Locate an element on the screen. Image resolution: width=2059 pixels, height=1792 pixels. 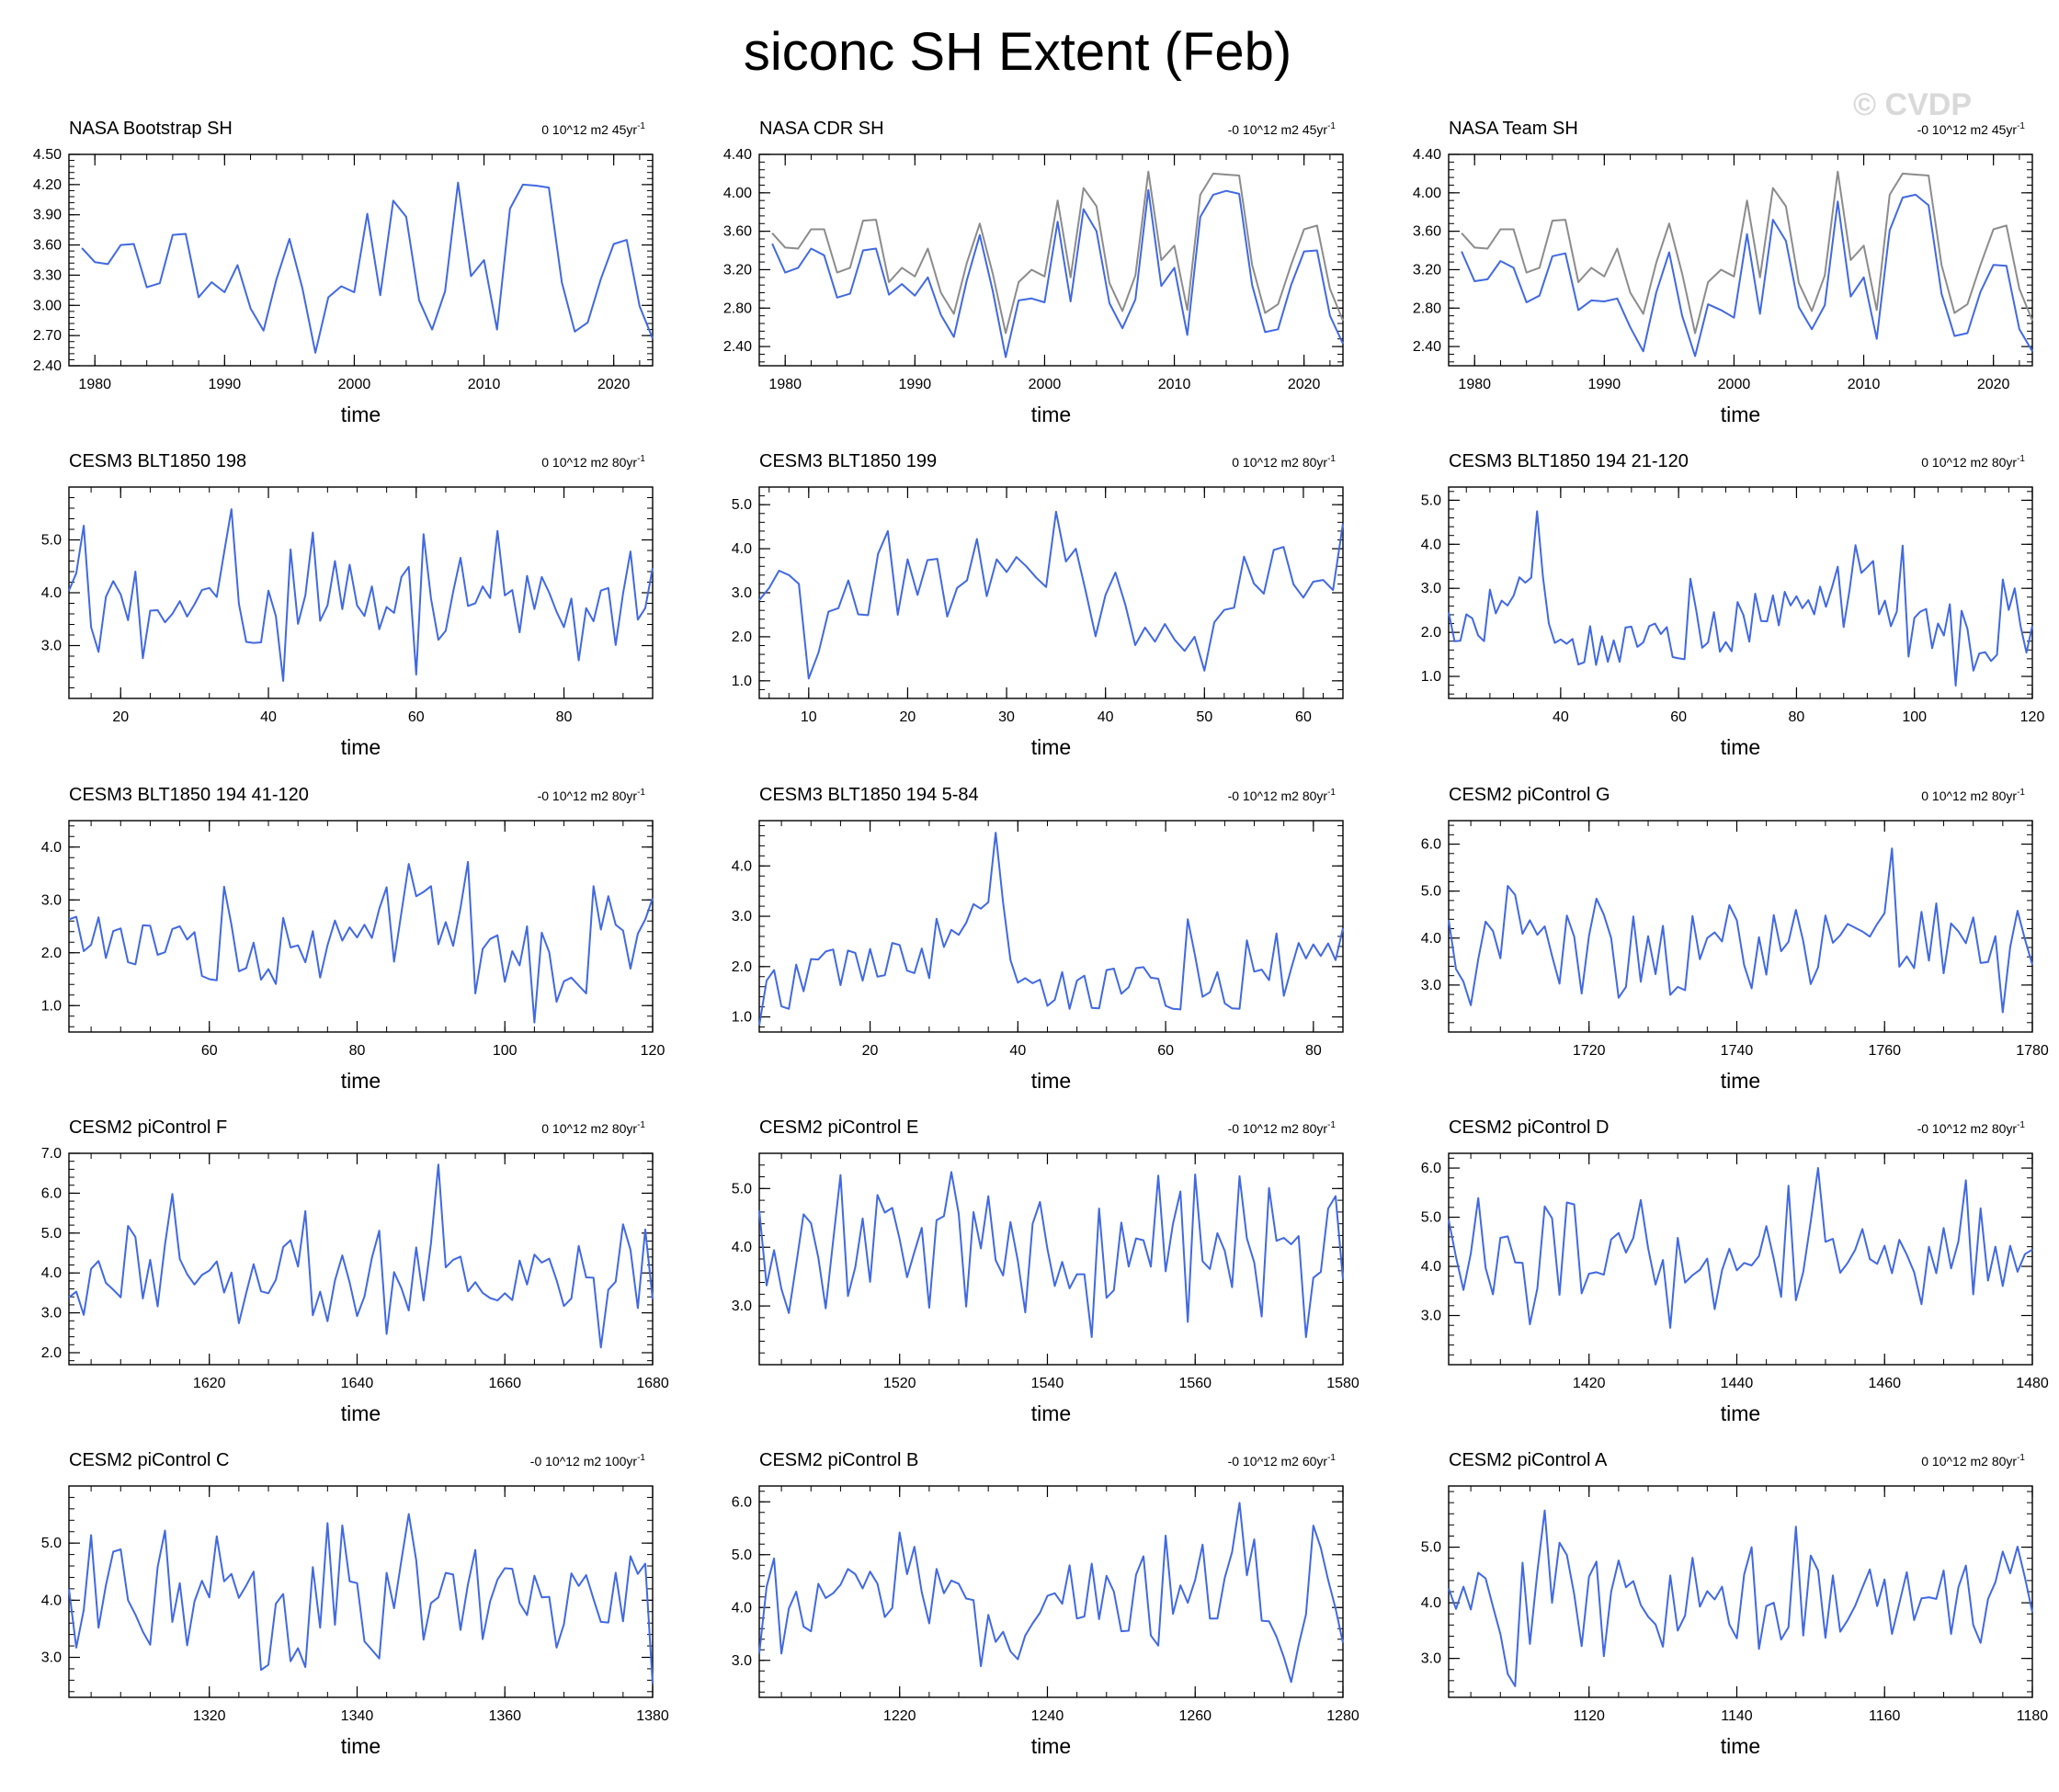
x-tick-label: 1480 is located at coordinates (2032, 1383).